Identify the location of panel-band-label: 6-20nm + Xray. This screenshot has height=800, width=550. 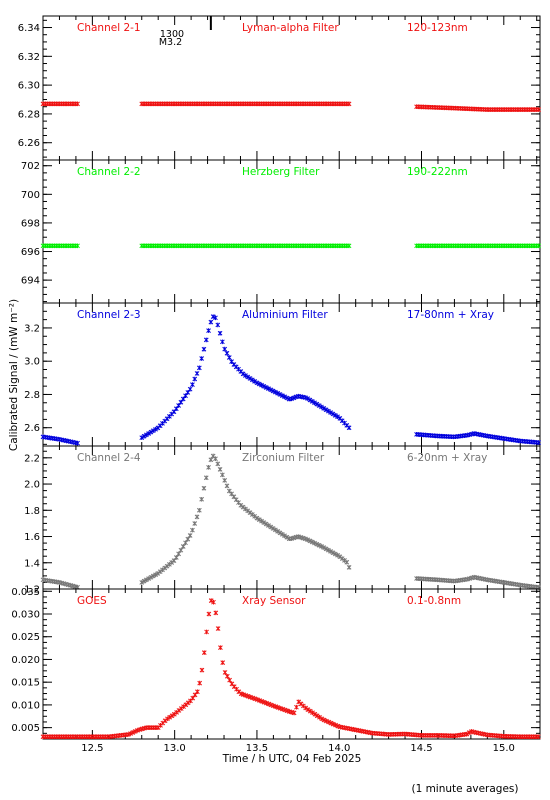
(447, 458).